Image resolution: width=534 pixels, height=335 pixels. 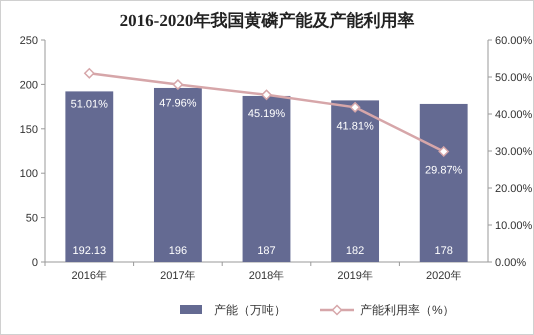 I want to click on y-tick-label: 200, so click(x=29, y=85).